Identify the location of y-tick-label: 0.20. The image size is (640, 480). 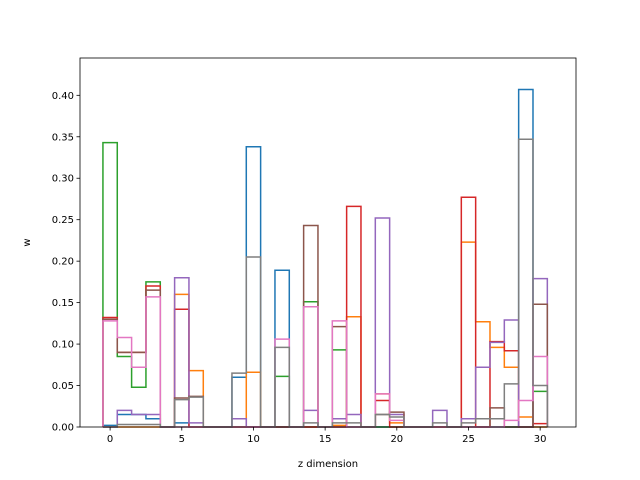
(63, 262).